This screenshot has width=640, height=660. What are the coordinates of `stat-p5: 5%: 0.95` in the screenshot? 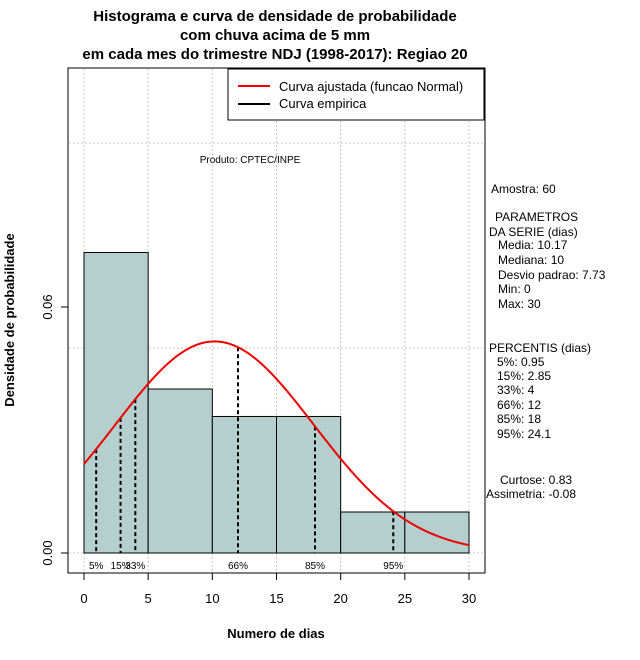 It's located at (521, 362).